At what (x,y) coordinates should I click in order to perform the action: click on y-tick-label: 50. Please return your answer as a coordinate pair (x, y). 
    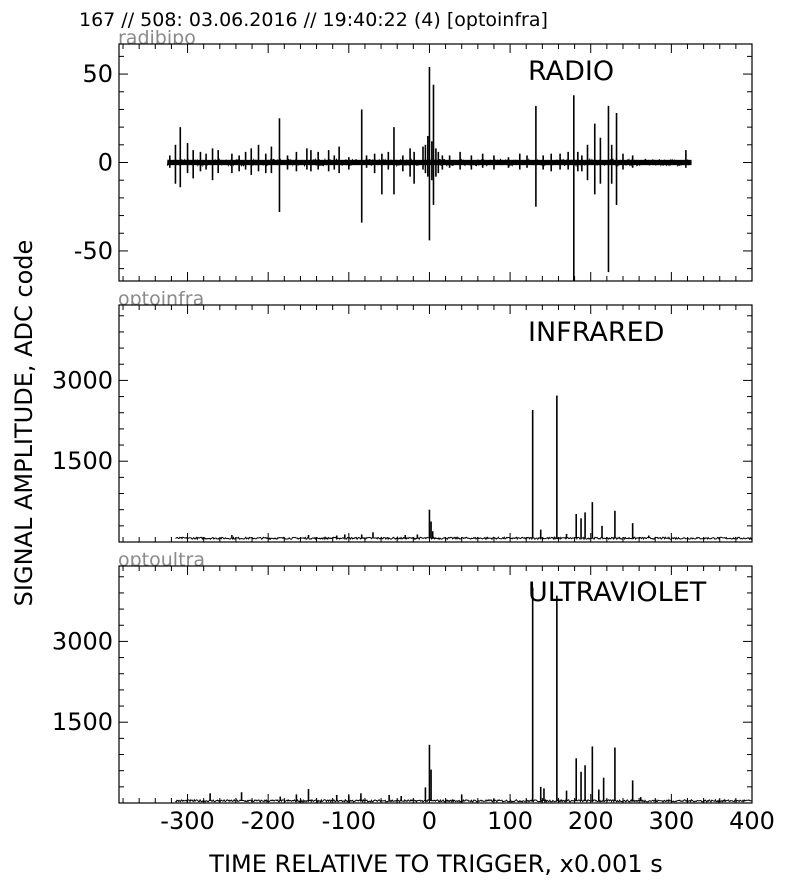
    Looking at the image, I should click on (97, 74).